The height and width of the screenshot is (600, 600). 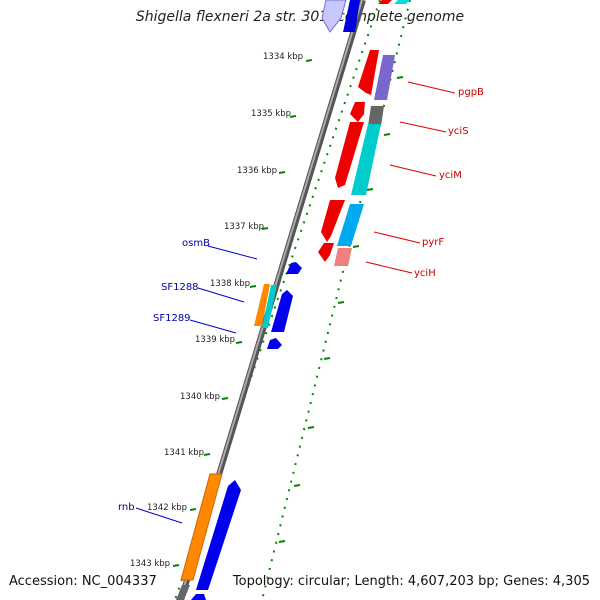 What do you see at coordinates (425, 273) in the screenshot?
I see `gene-label-yciH: yciH` at bounding box center [425, 273].